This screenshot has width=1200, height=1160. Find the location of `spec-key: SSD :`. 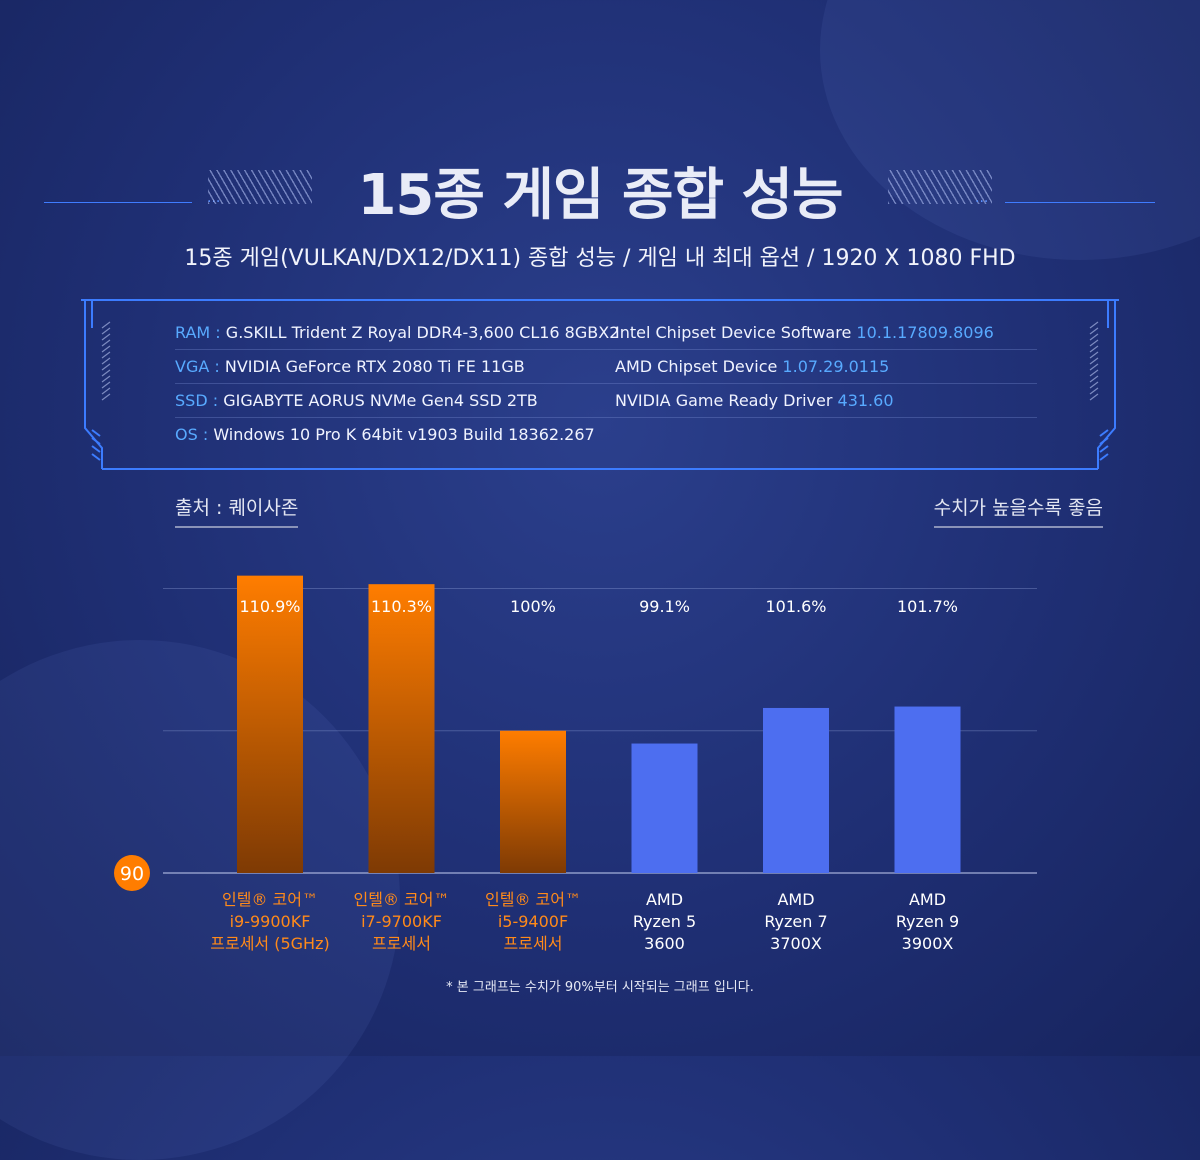

spec-key: SSD : is located at coordinates (197, 400).